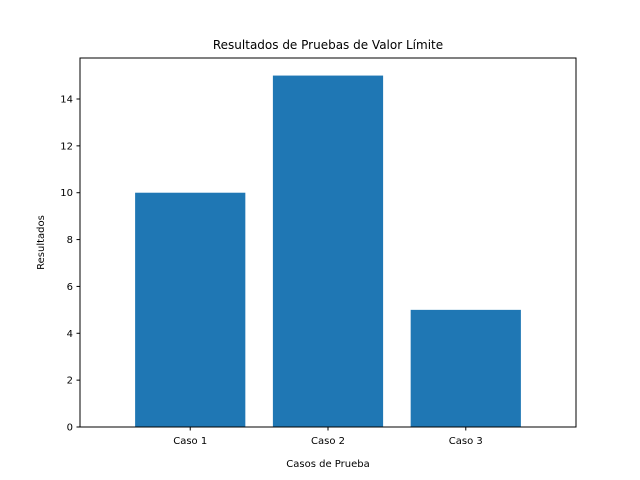 Image resolution: width=640 pixels, height=480 pixels. What do you see at coordinates (328, 441) in the screenshot?
I see `x-tick-label: Caso 2` at bounding box center [328, 441].